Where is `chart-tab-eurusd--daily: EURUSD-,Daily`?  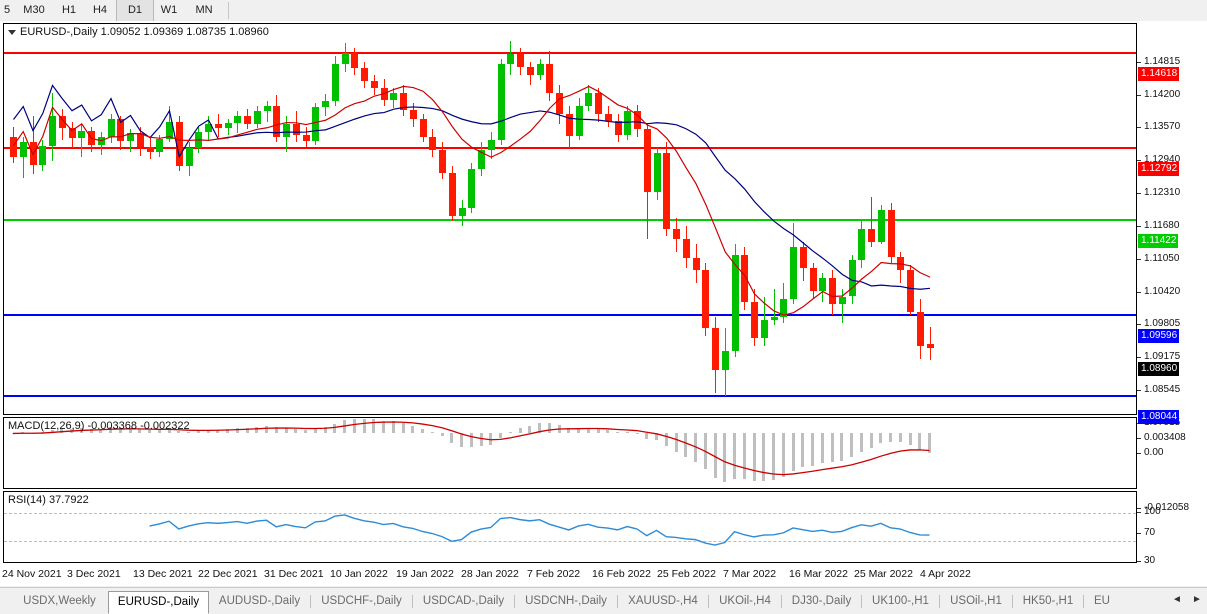
chart-tab-eurusd--daily: EURUSD-,Daily is located at coordinates (158, 602).